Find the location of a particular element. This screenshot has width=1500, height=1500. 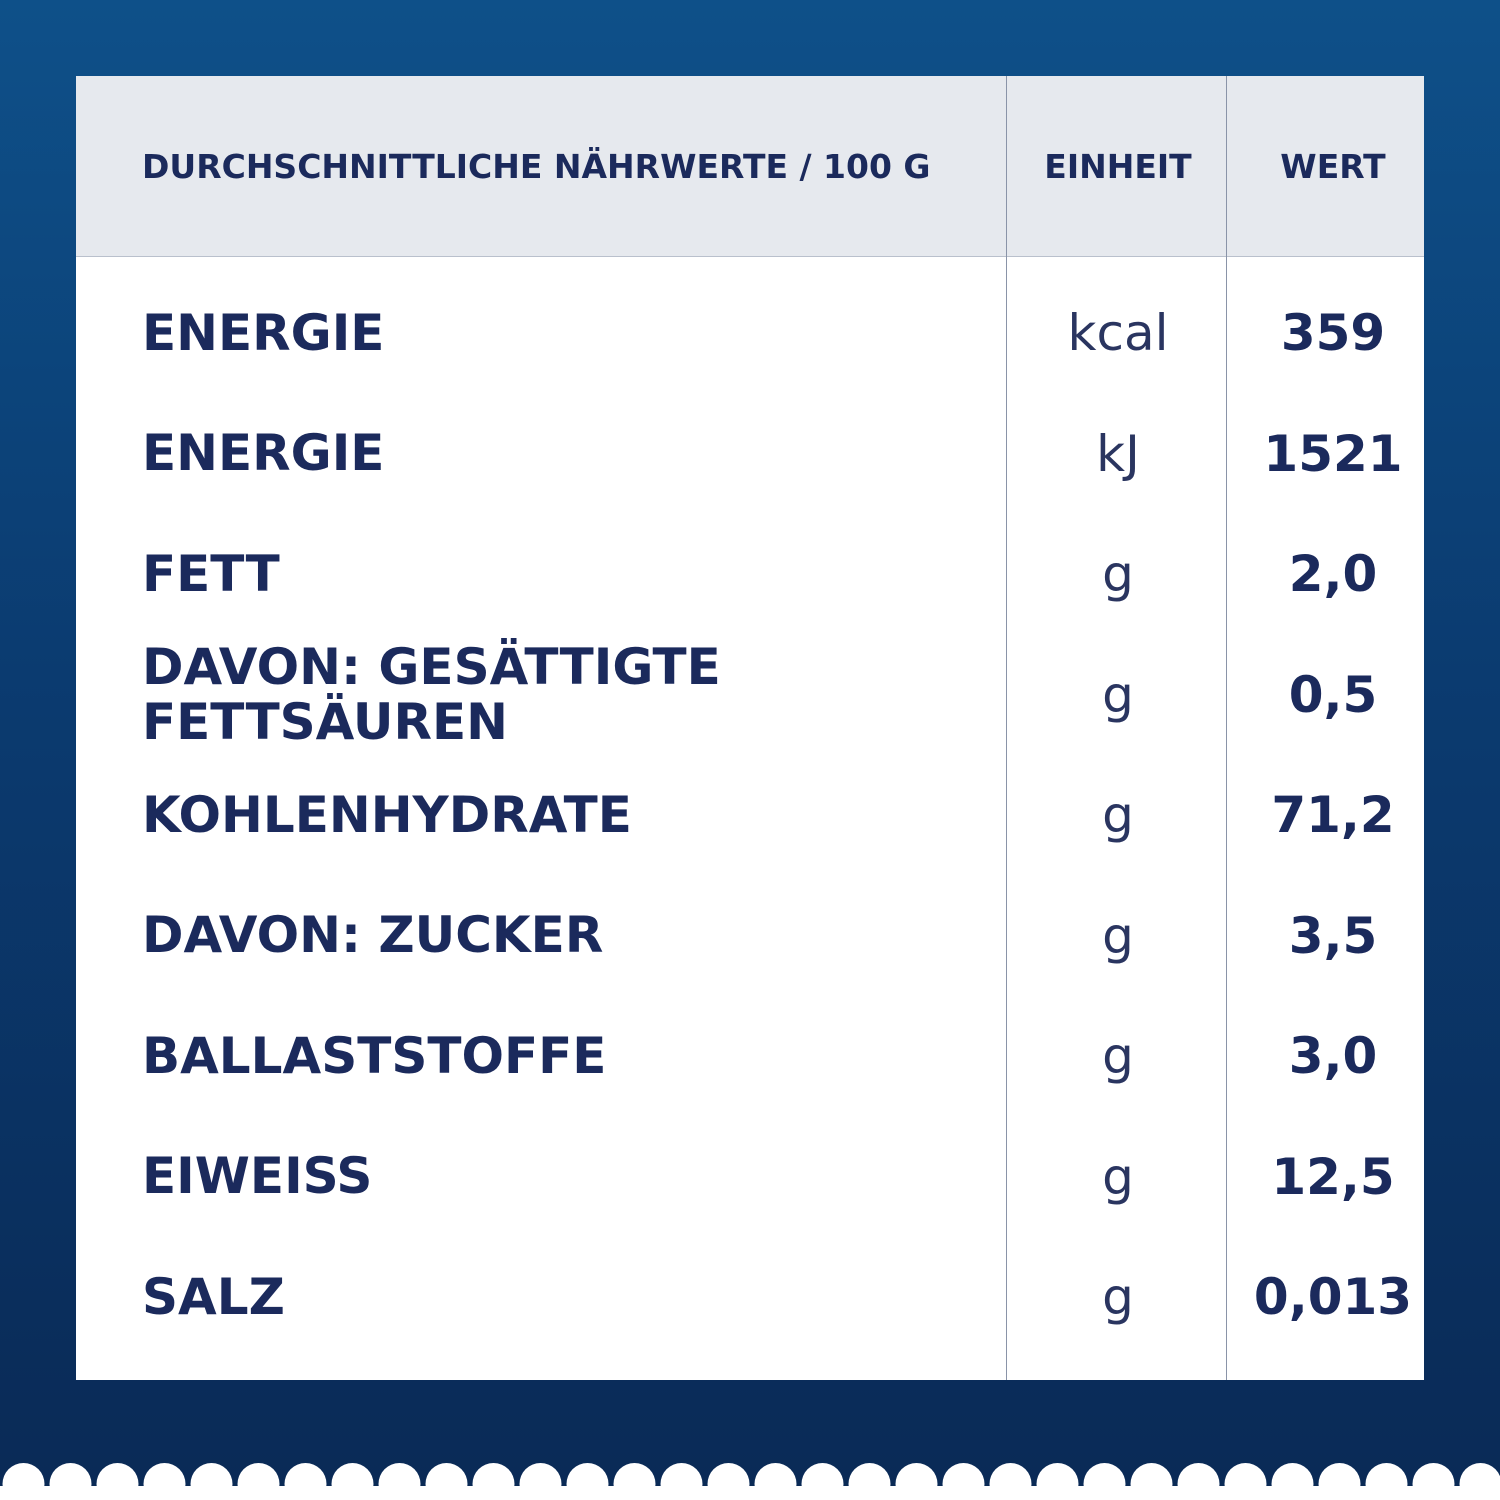

table-header is located at coordinates (750, 166).